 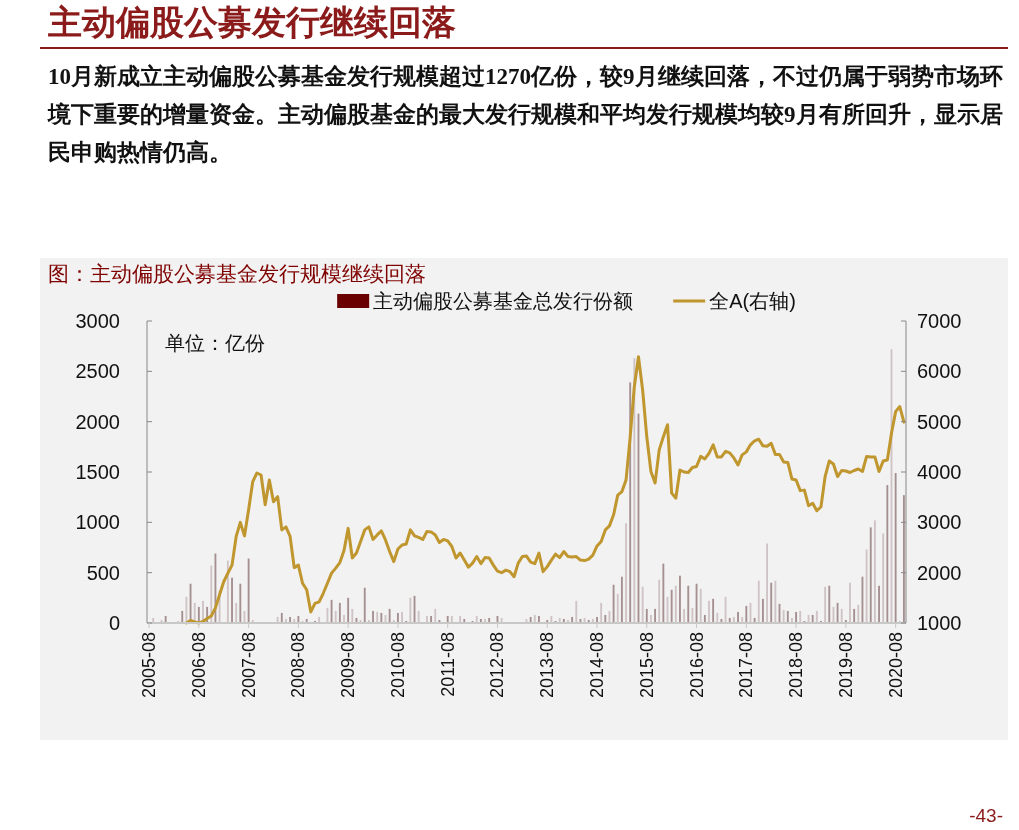 I want to click on y2-tick-label: 6000, so click(x=939, y=371).